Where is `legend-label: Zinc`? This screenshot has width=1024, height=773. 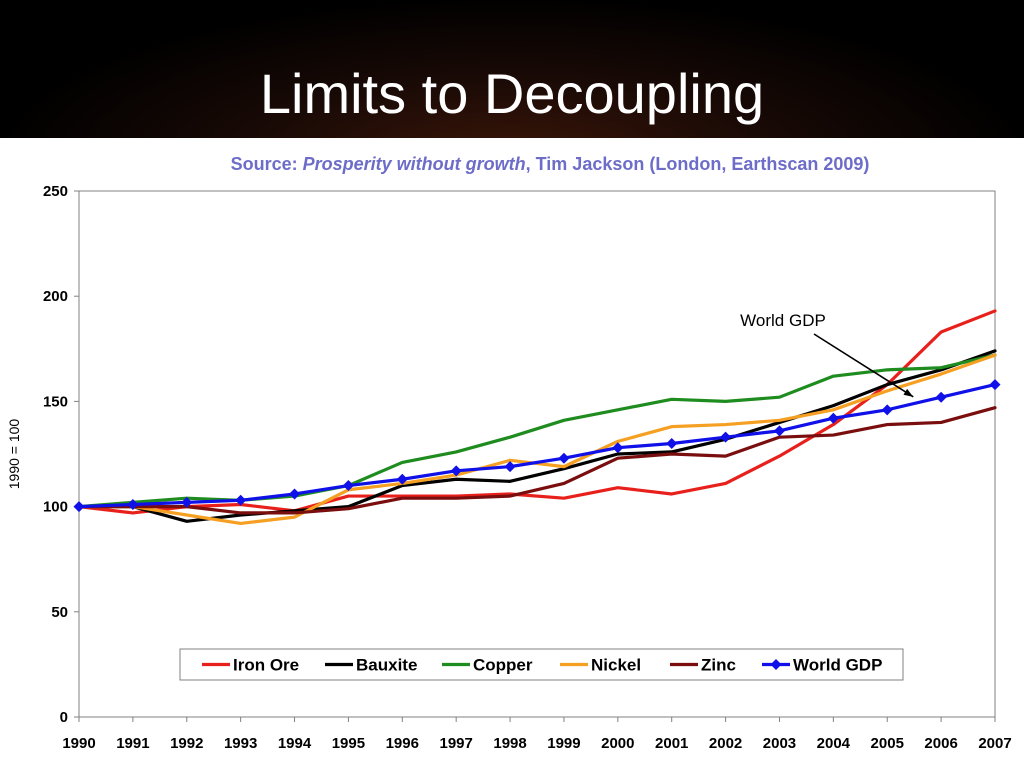
legend-label: Zinc is located at coordinates (718, 665).